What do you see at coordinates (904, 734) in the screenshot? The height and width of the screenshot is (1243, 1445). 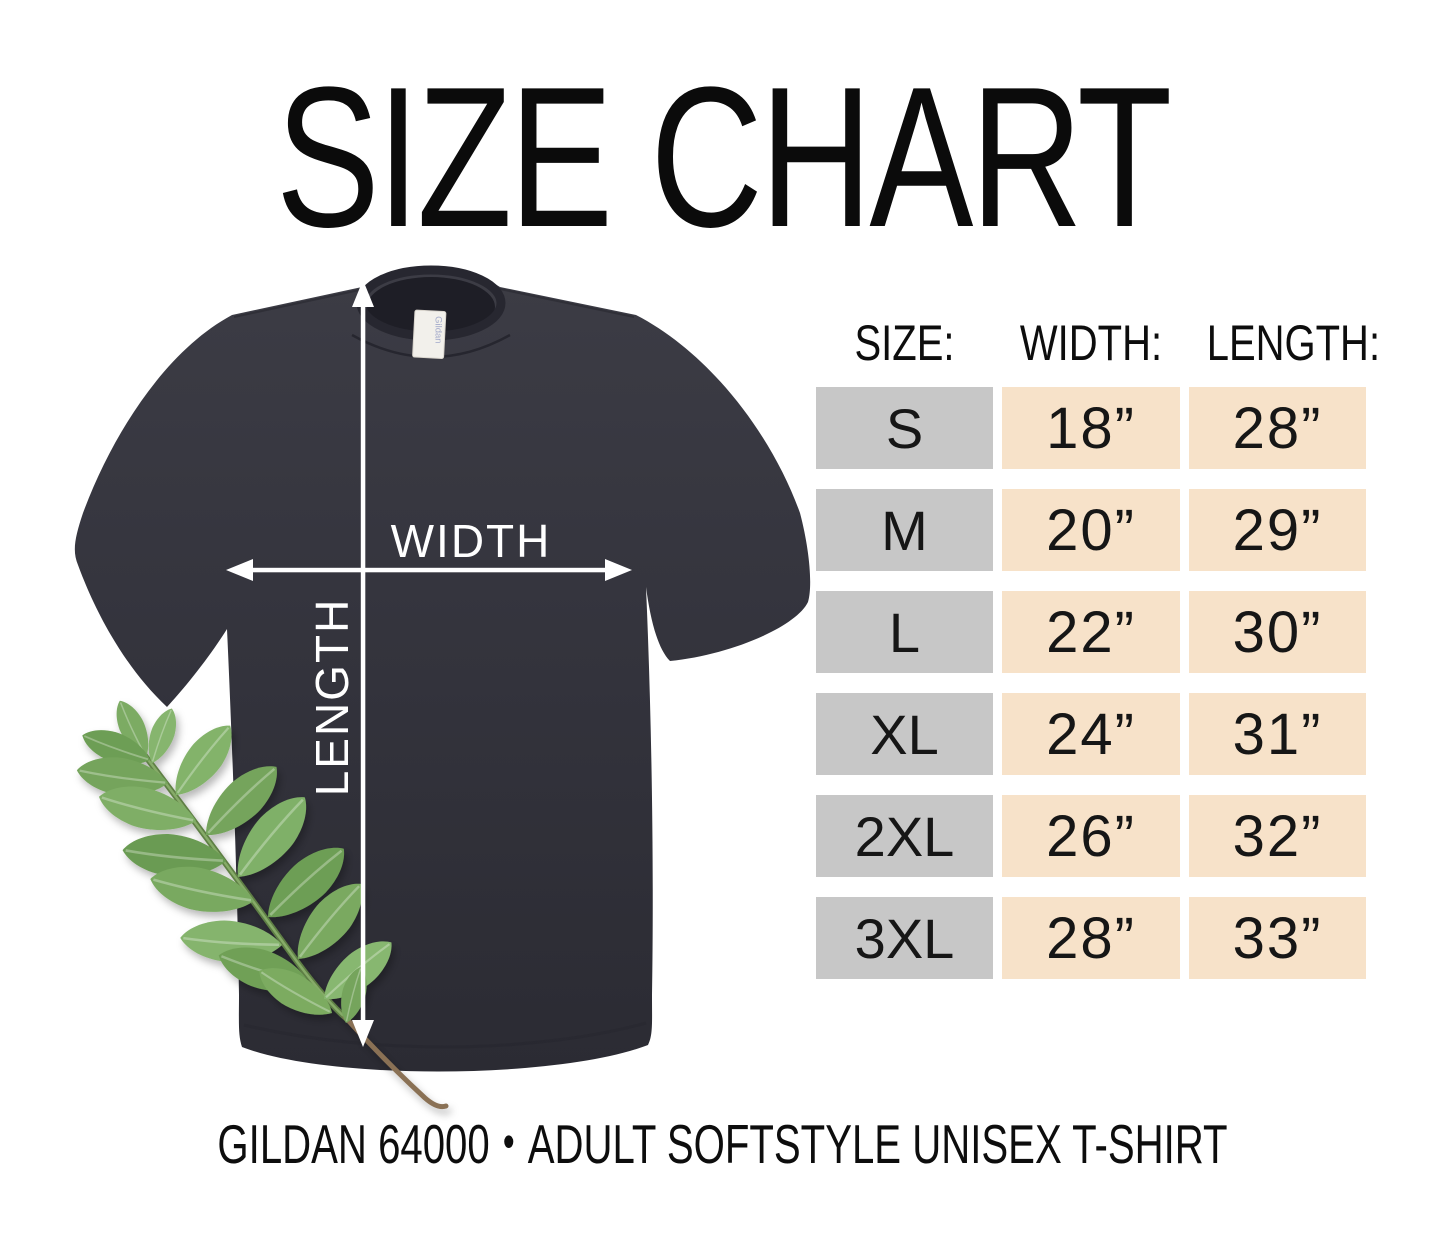 I see `size-cell: XL` at bounding box center [904, 734].